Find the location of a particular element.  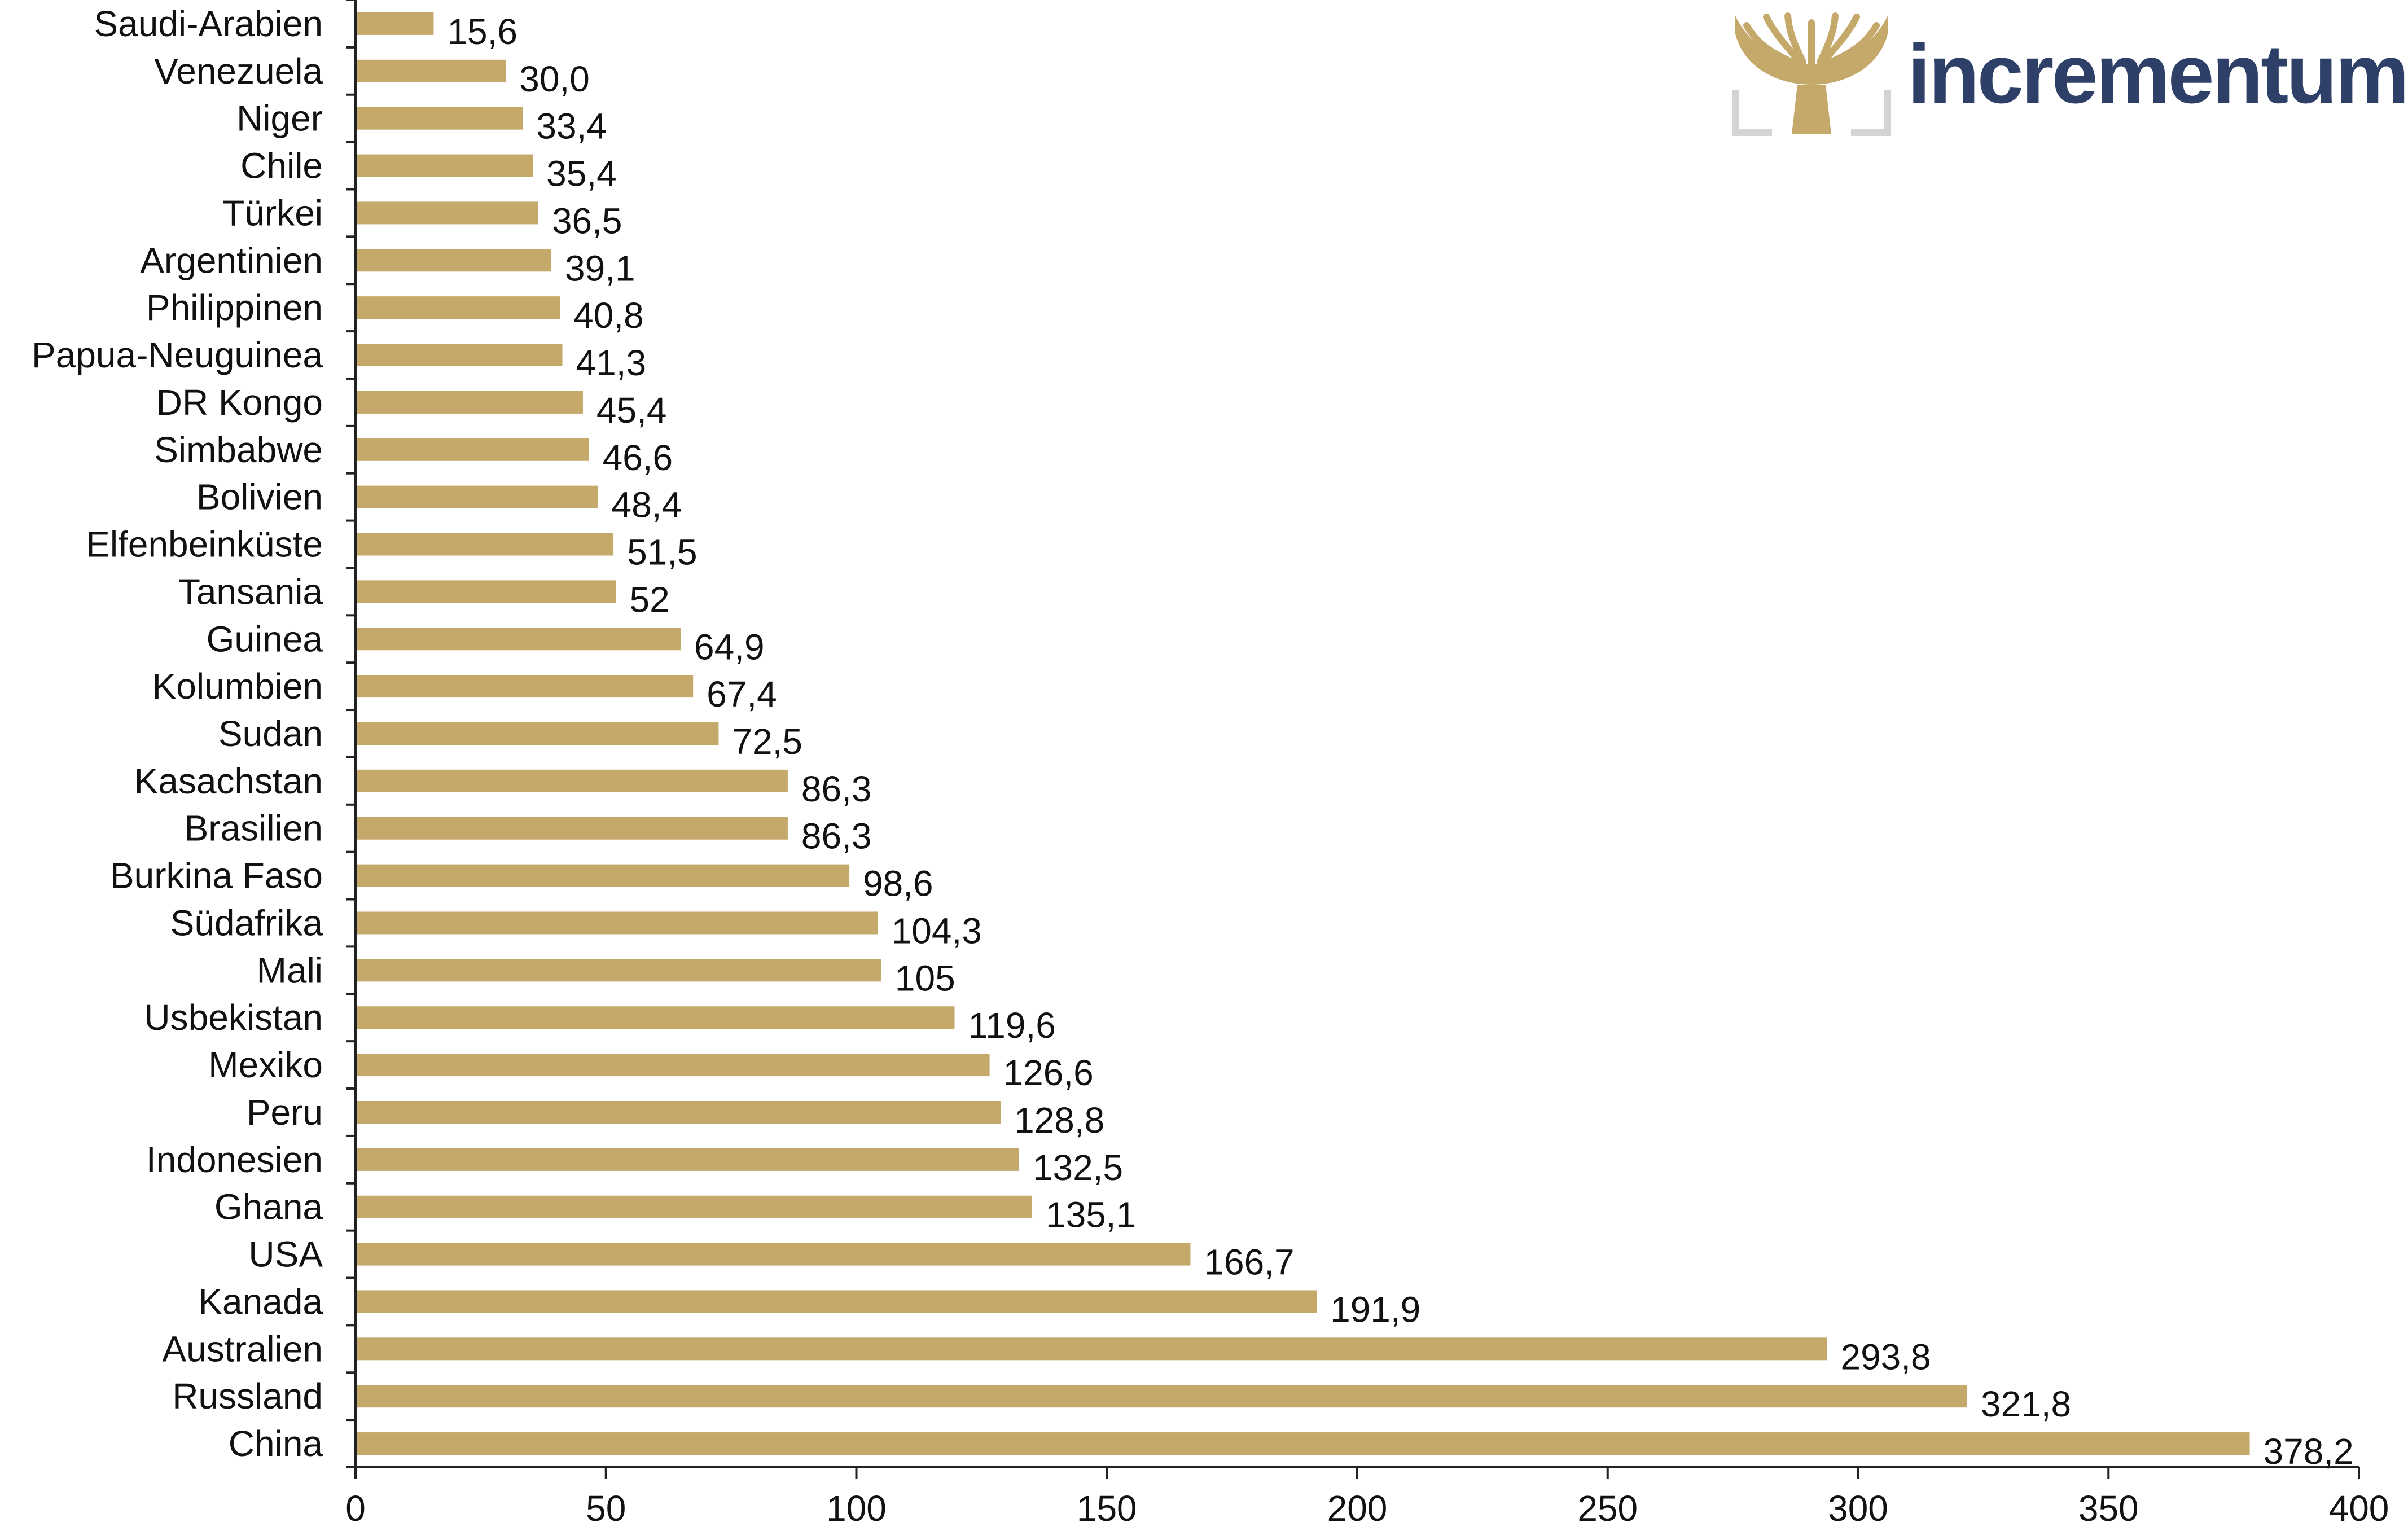

data-label: 48,4 is located at coordinates (647, 505).